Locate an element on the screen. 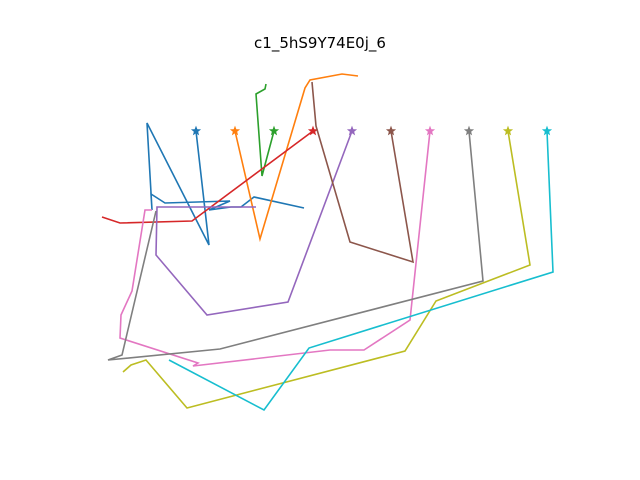  chart-title: c1_5hS9Y74E0j_6 is located at coordinates (320, 43).